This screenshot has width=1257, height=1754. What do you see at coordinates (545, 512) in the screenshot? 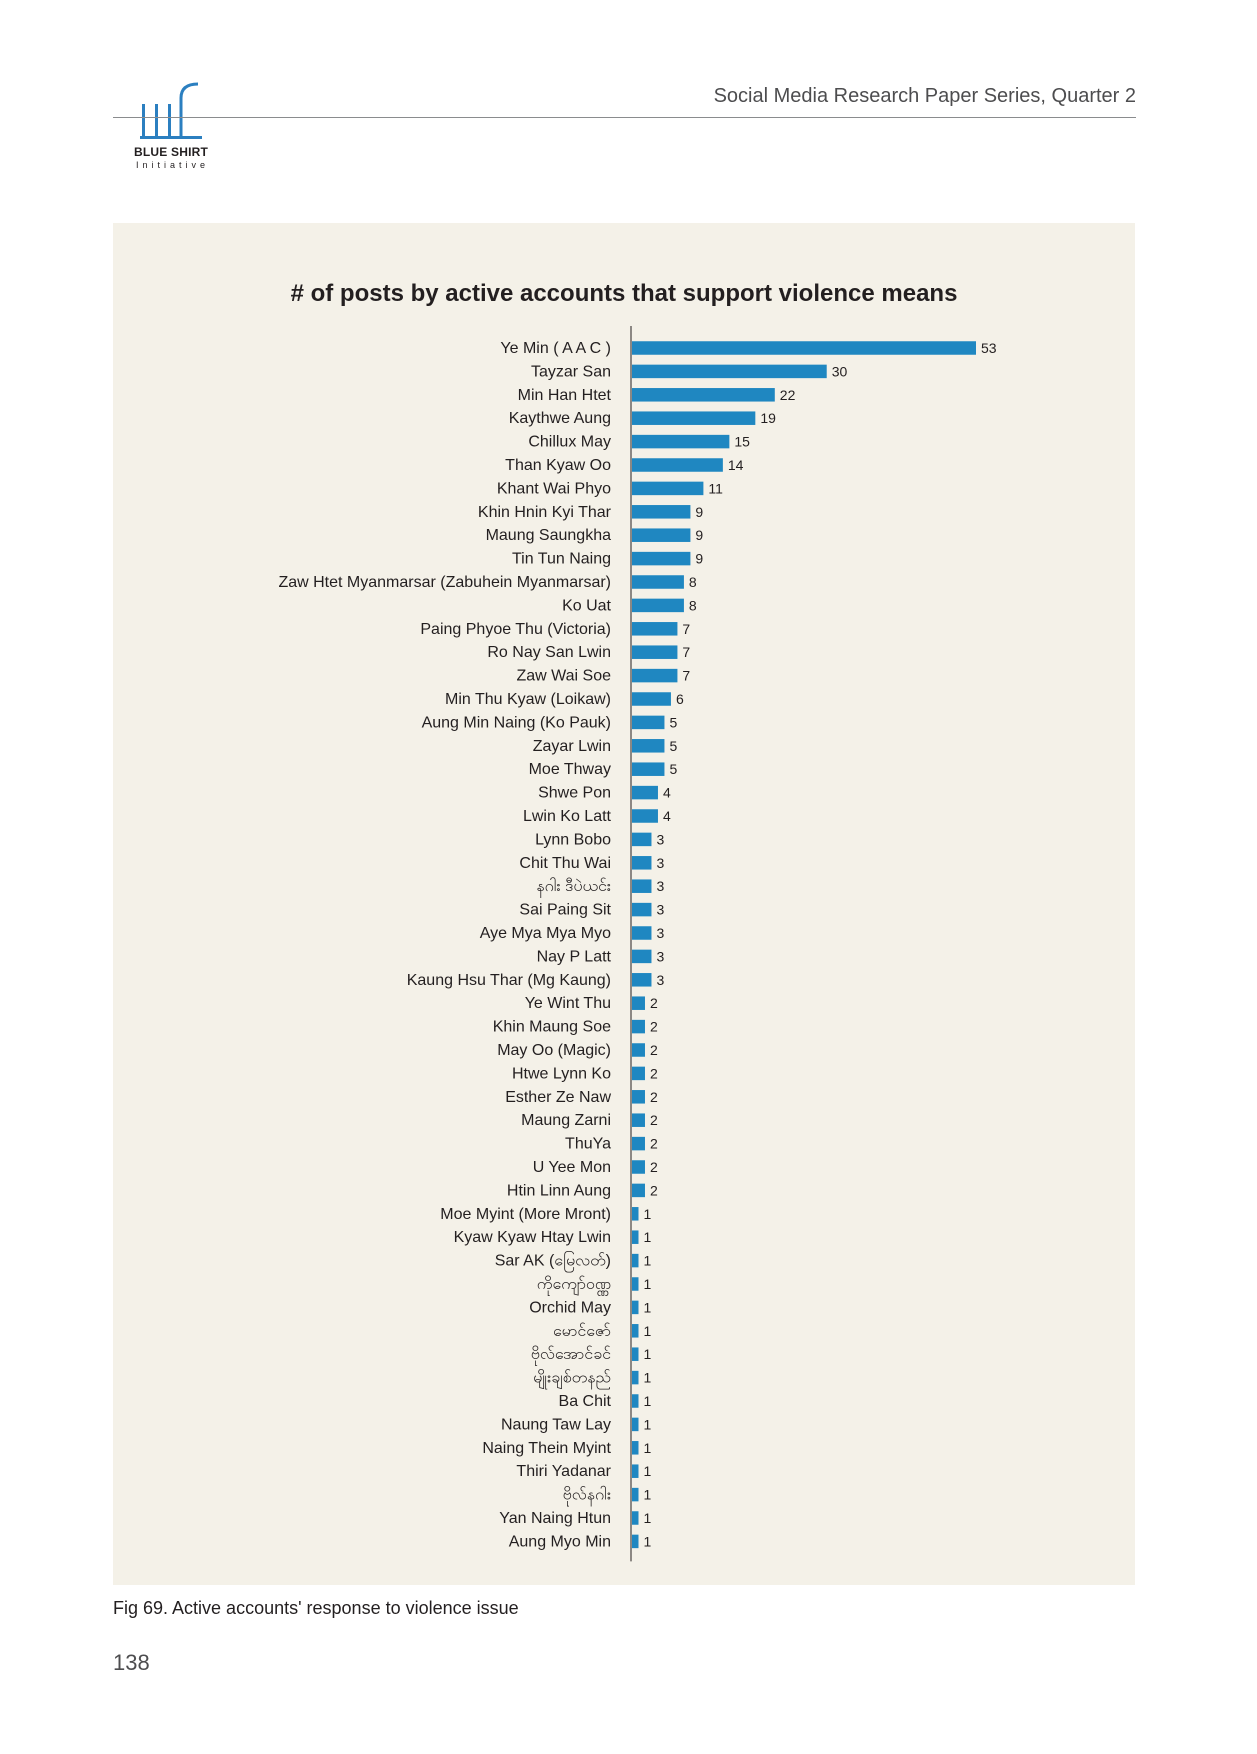
I see `category-label: Khin Hnin Kyi Thar` at bounding box center [545, 512].